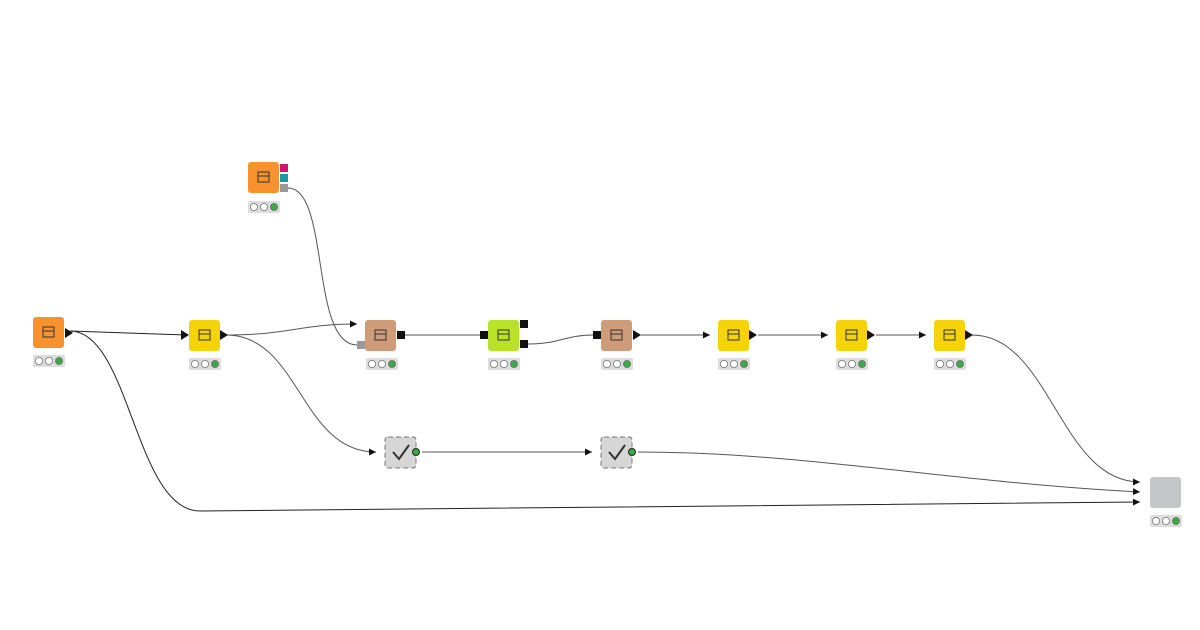  I want to click on table-reader-node, so click(48, 332).